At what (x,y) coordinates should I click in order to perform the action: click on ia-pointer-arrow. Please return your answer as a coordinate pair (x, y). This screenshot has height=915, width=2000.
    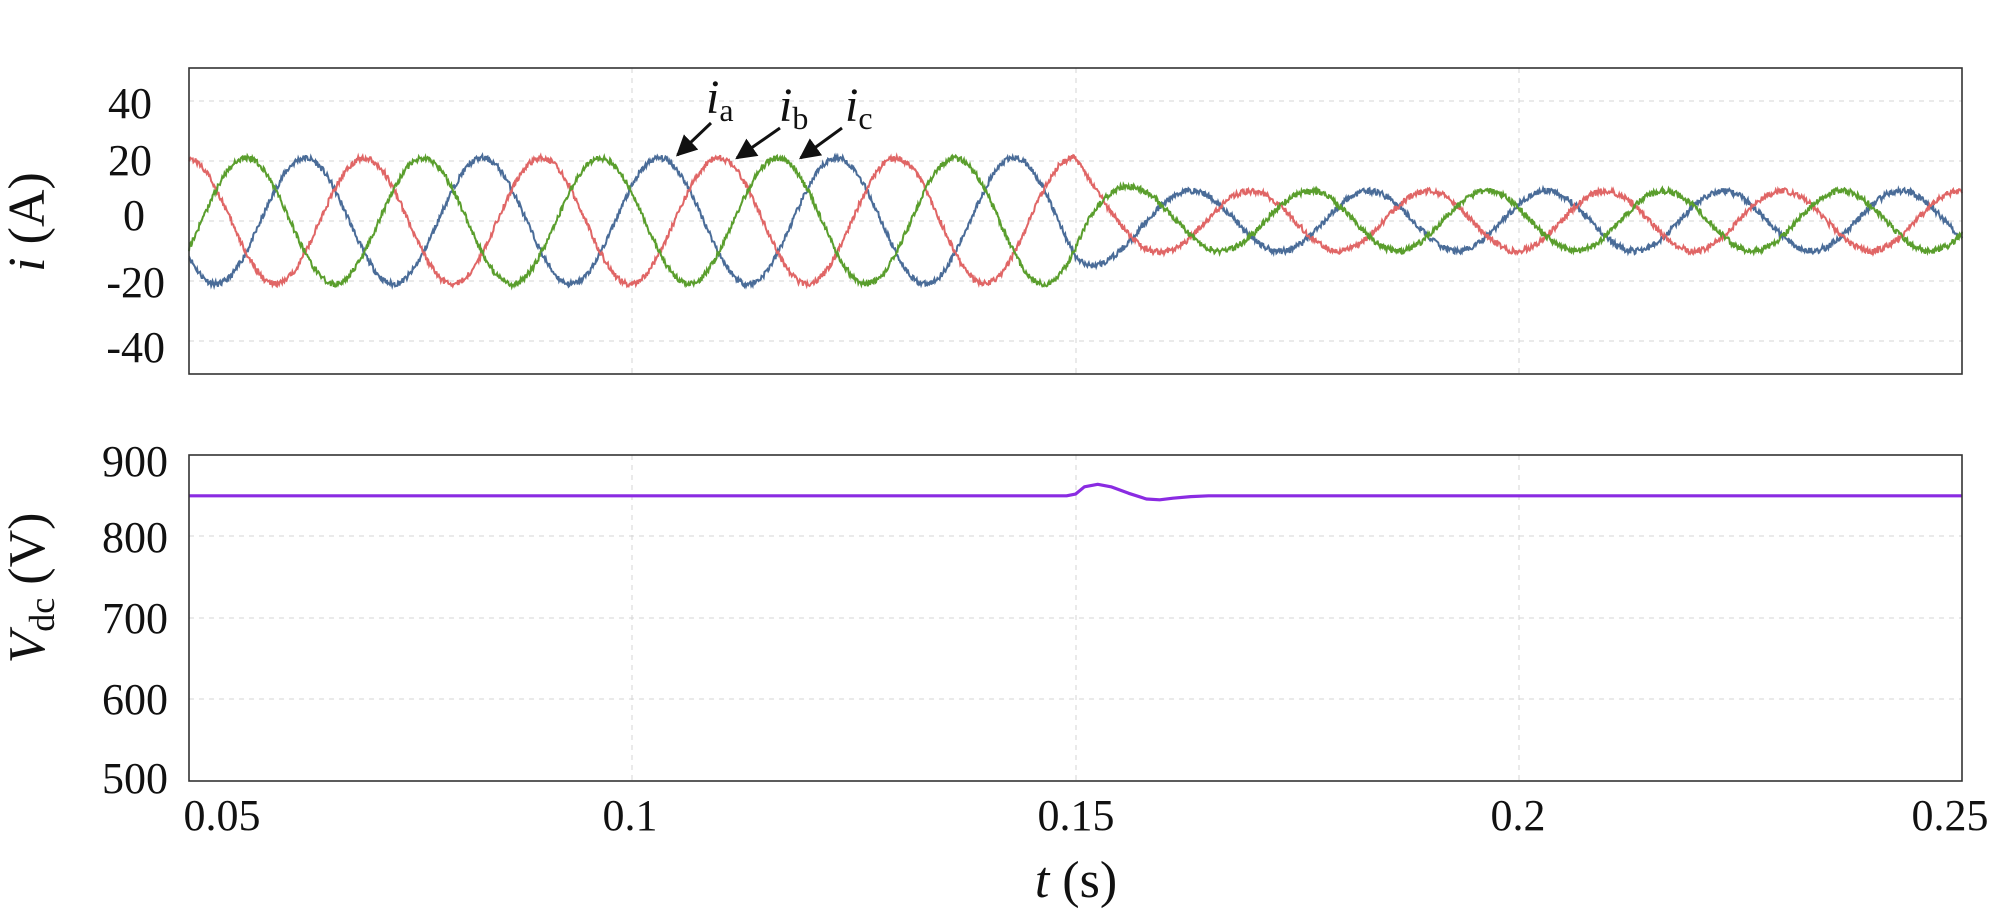
    Looking at the image, I should click on (694, 139).